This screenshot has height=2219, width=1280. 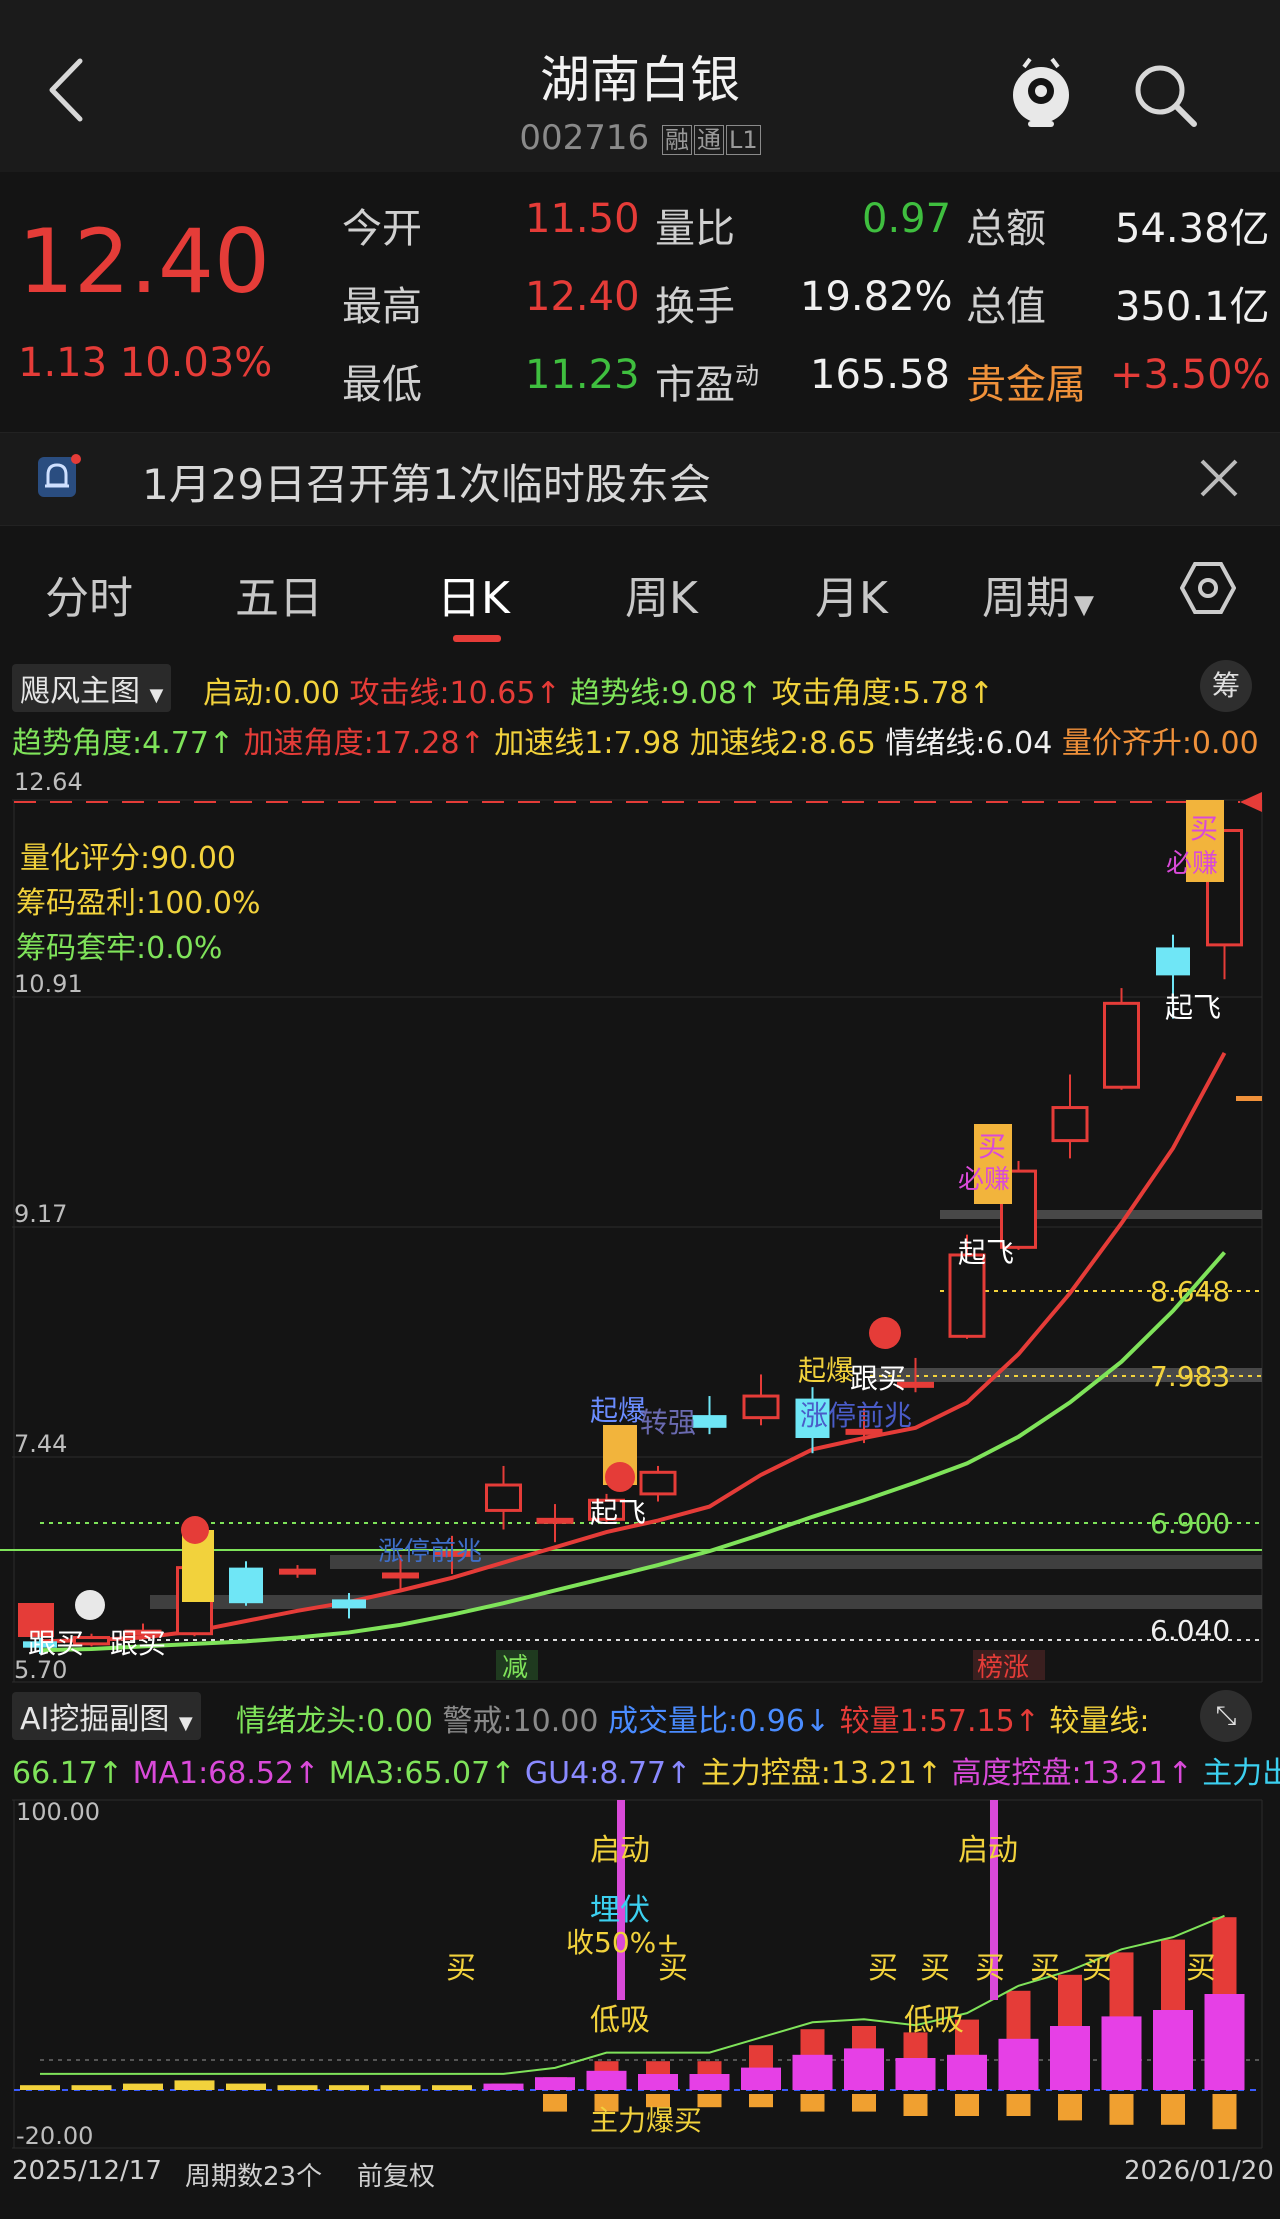 I want to click on header-bar: 湖南白银 002716 融通 L1, so click(x=640, y=86).